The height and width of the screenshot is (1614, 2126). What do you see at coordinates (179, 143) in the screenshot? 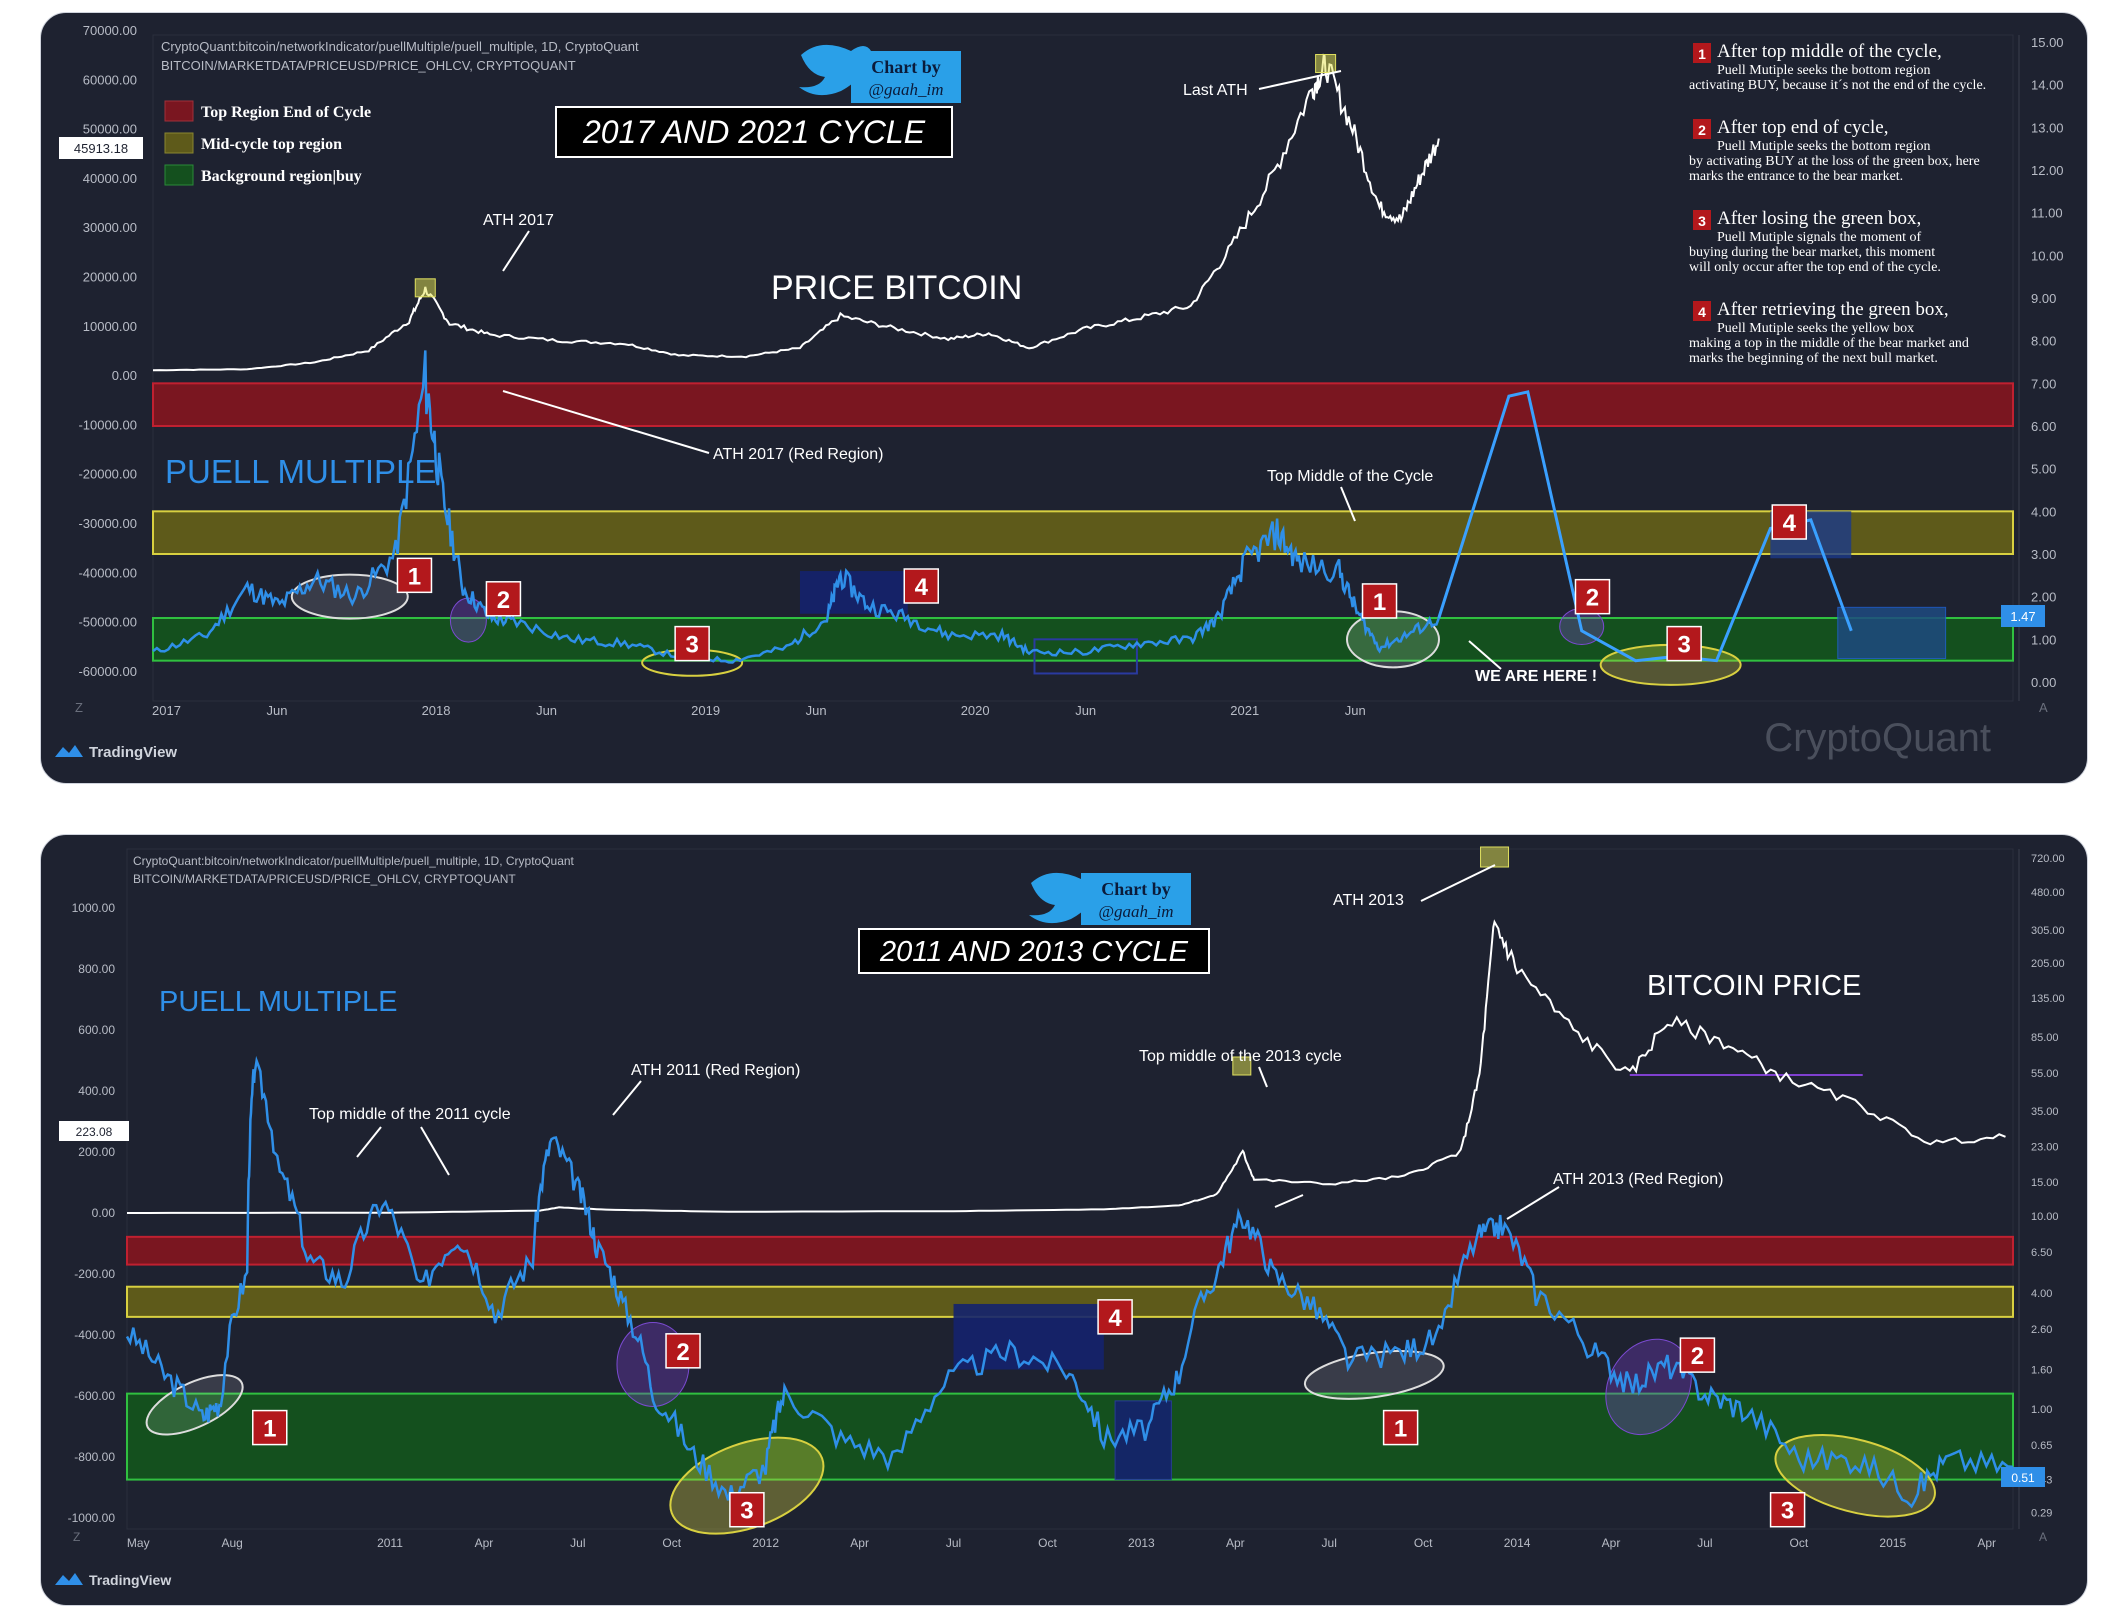
I see `legend-swatch-yellow` at bounding box center [179, 143].